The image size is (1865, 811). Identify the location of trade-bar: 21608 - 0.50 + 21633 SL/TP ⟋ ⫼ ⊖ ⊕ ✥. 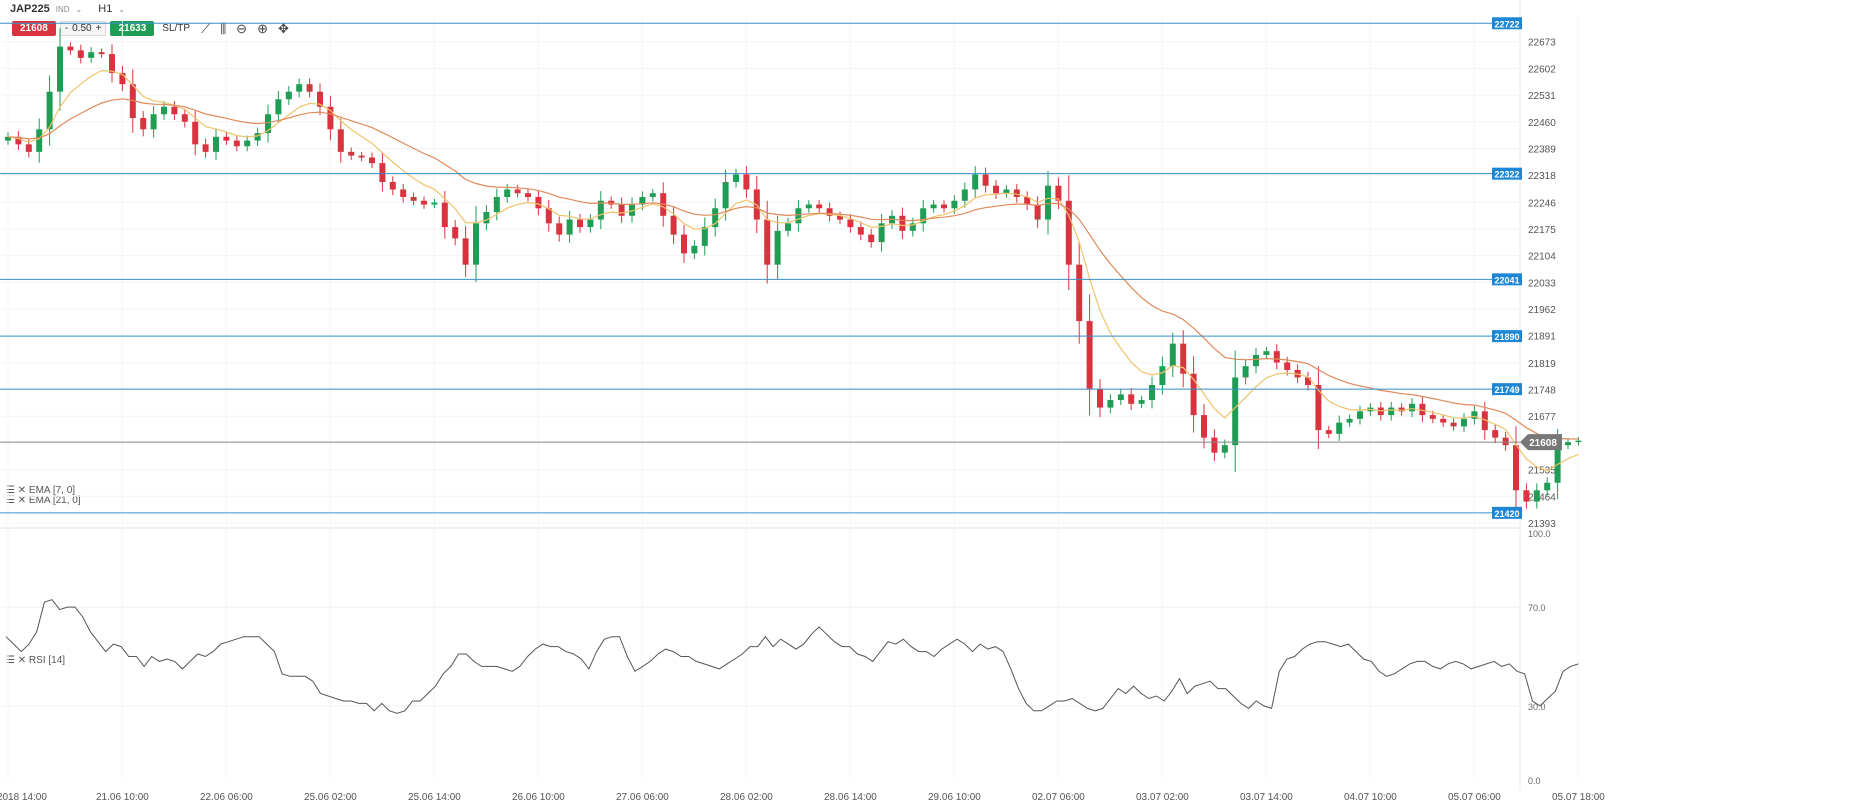
(152, 28).